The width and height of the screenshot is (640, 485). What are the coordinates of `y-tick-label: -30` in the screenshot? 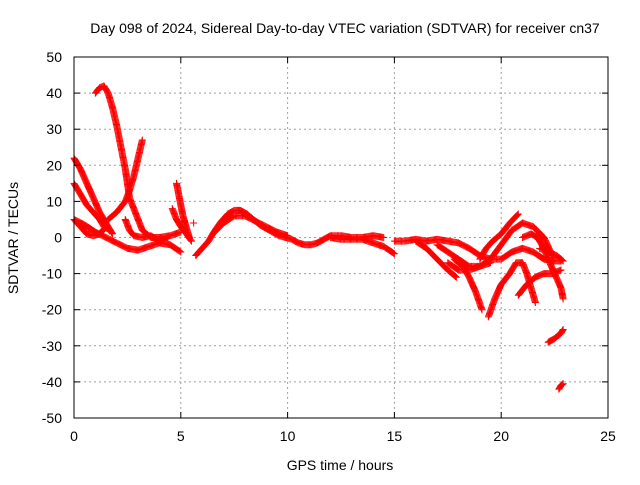 It's located at (52, 346).